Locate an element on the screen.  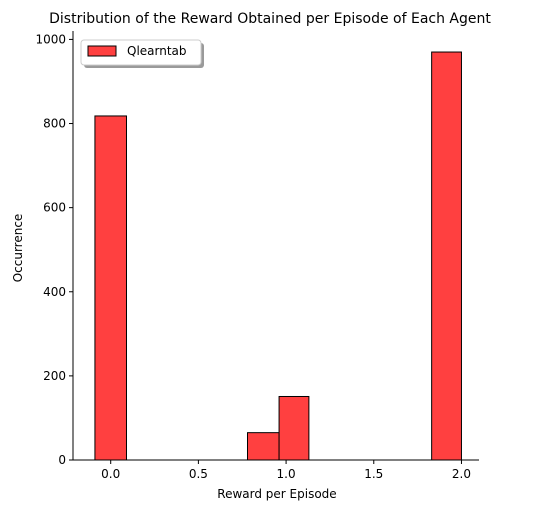
x-axis-ticks: 0.0 0.5 1.0 1.5 2.0 is located at coordinates (286, 470).